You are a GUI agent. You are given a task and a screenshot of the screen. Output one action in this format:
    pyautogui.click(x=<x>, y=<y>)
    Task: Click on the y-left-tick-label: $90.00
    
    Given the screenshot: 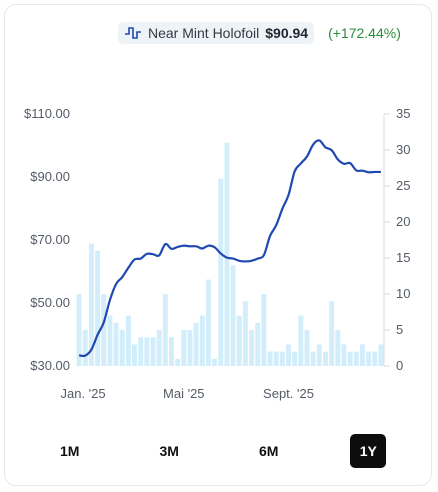 What is the action you would take?
    pyautogui.click(x=50, y=176)
    